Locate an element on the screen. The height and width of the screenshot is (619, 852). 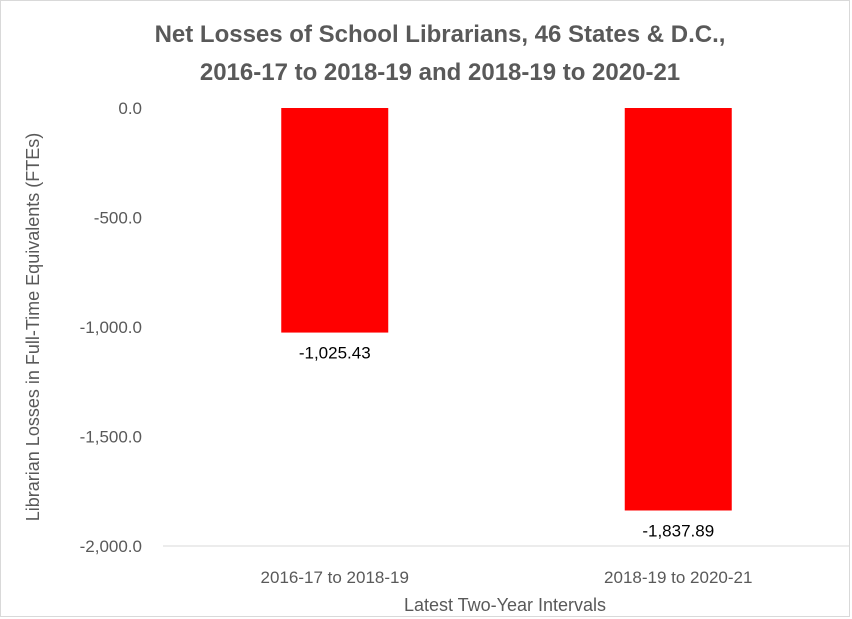
y-tick-label: -1,000.0 is located at coordinates (111, 327).